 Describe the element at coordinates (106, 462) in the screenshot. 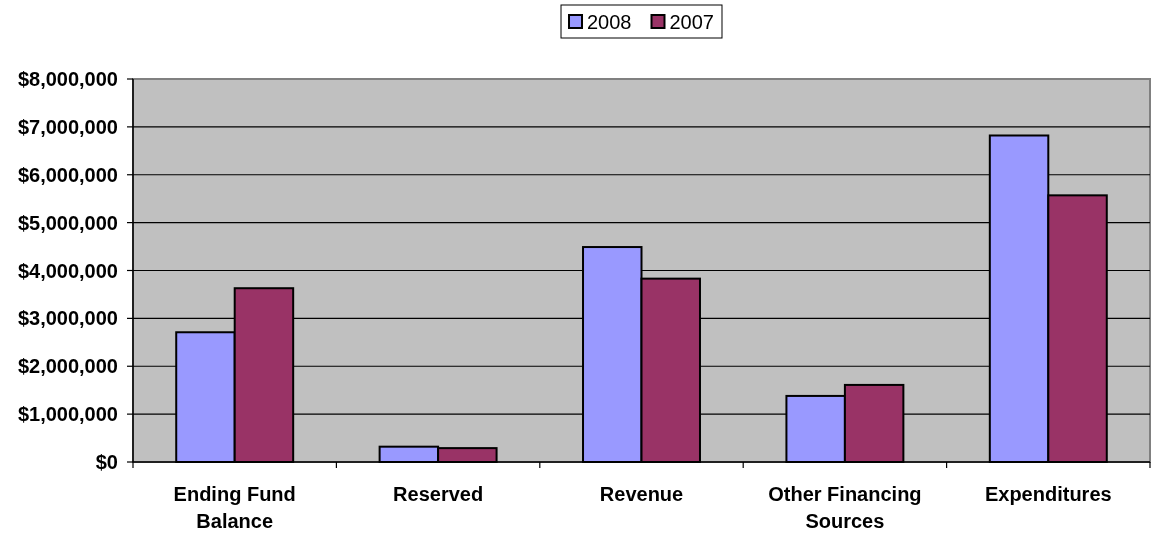

I see `y-tick-label: $0` at that location.